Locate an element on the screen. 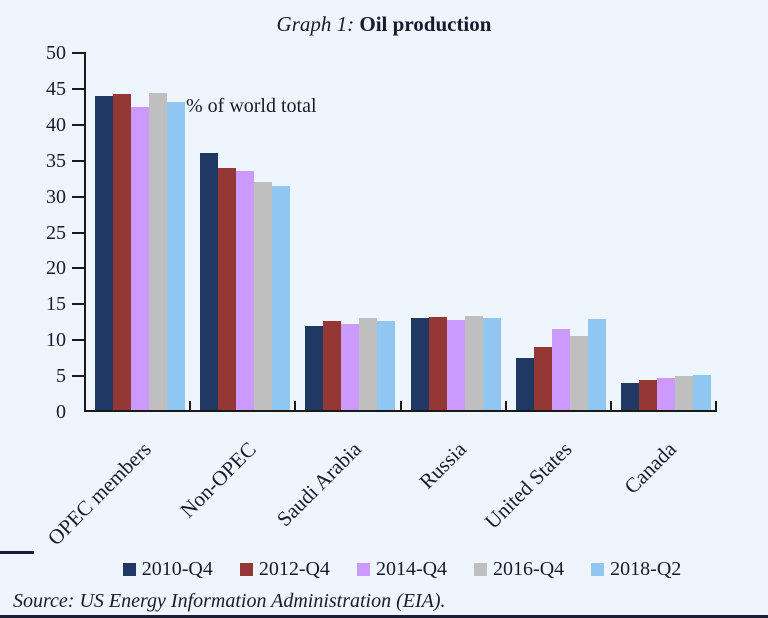 The width and height of the screenshot is (768, 618). legend: 2010-Q4 2012-Q4 2014-Q4 2016-Q4 2018-Q2 is located at coordinates (402, 569).